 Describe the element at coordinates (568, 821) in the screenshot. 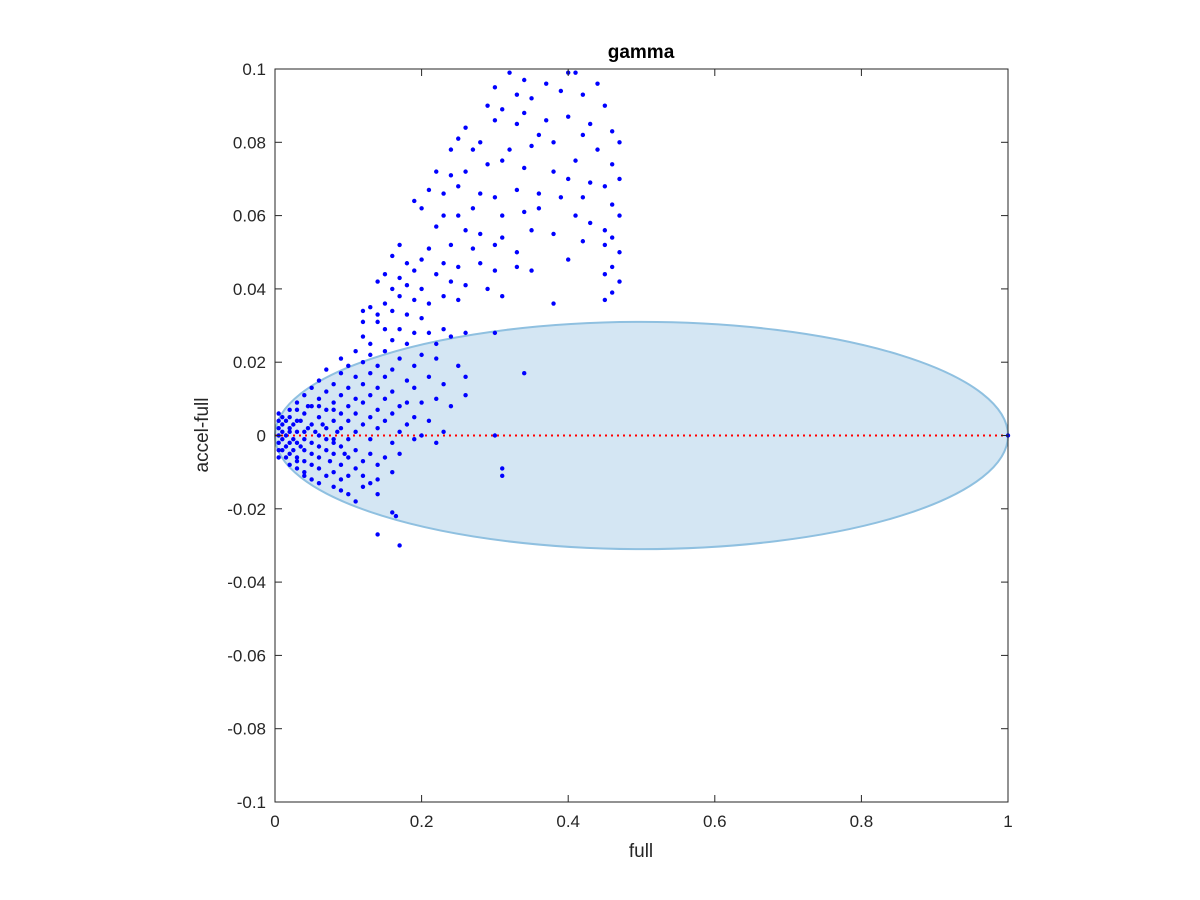

I see `x-tick-label: 0.4` at that location.